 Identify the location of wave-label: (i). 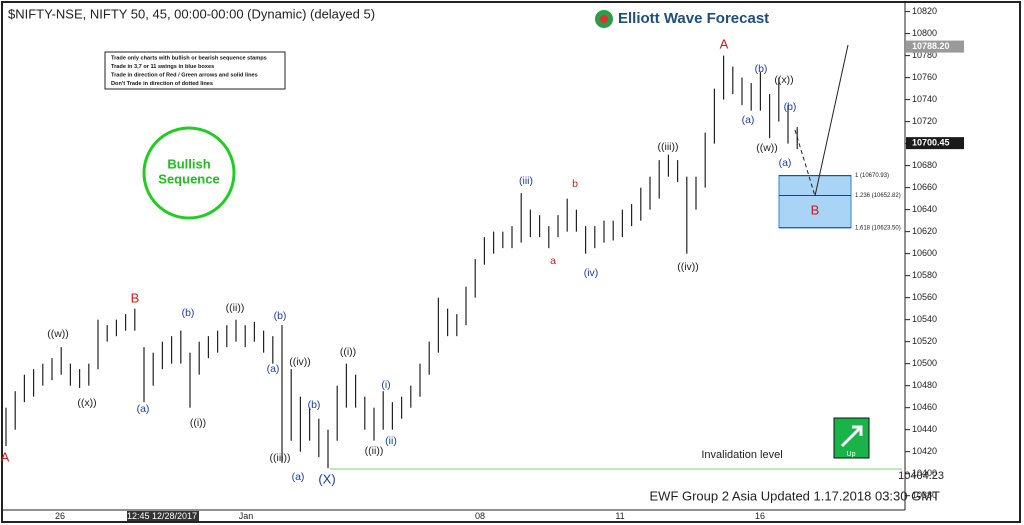
(385, 385).